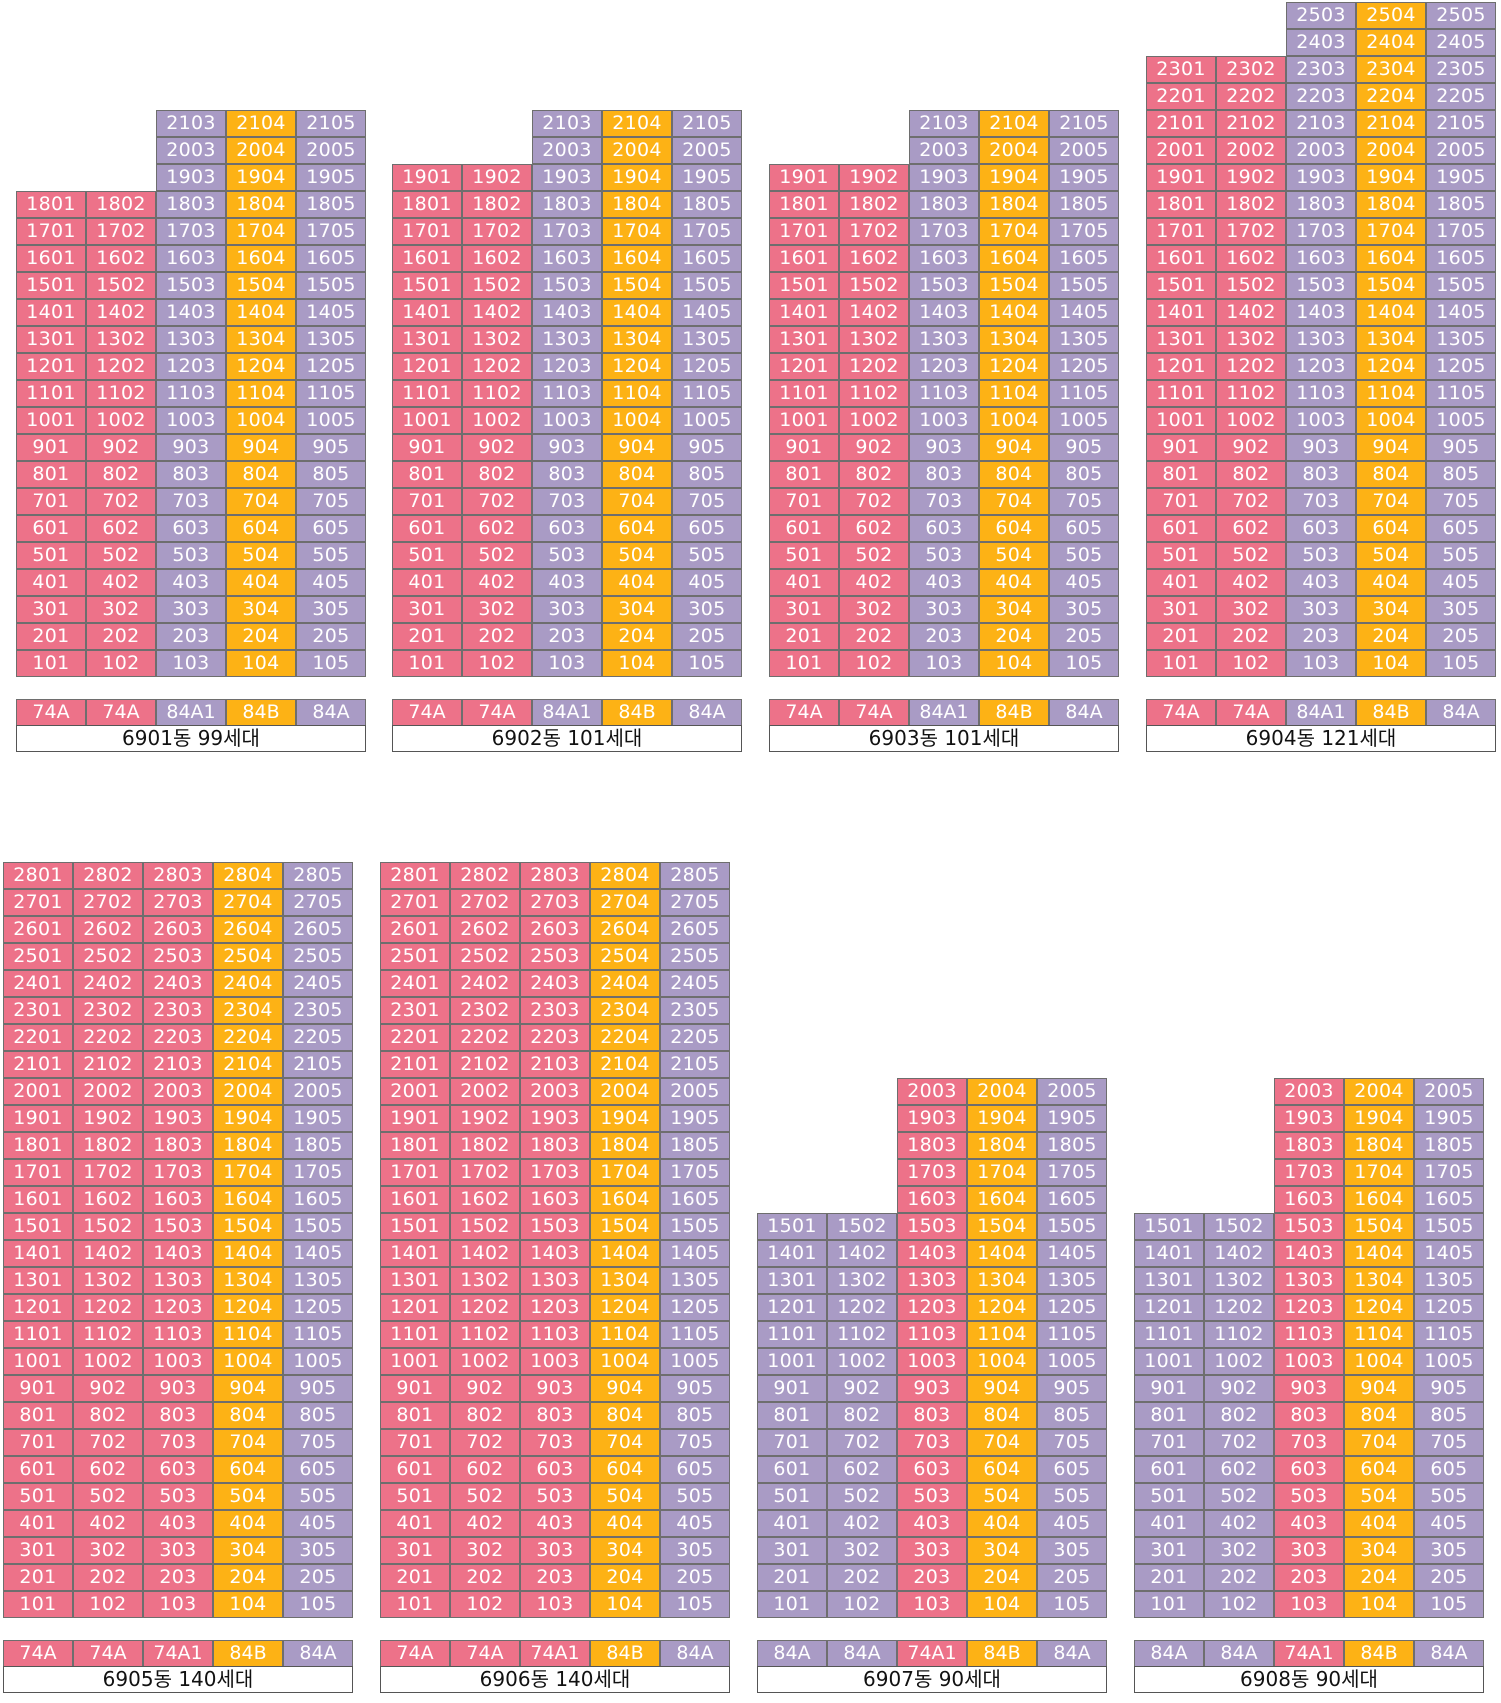 This screenshot has height=1703, width=1501. What do you see at coordinates (108, 1091) in the screenshot?
I see `unit-cell: 2002` at bounding box center [108, 1091].